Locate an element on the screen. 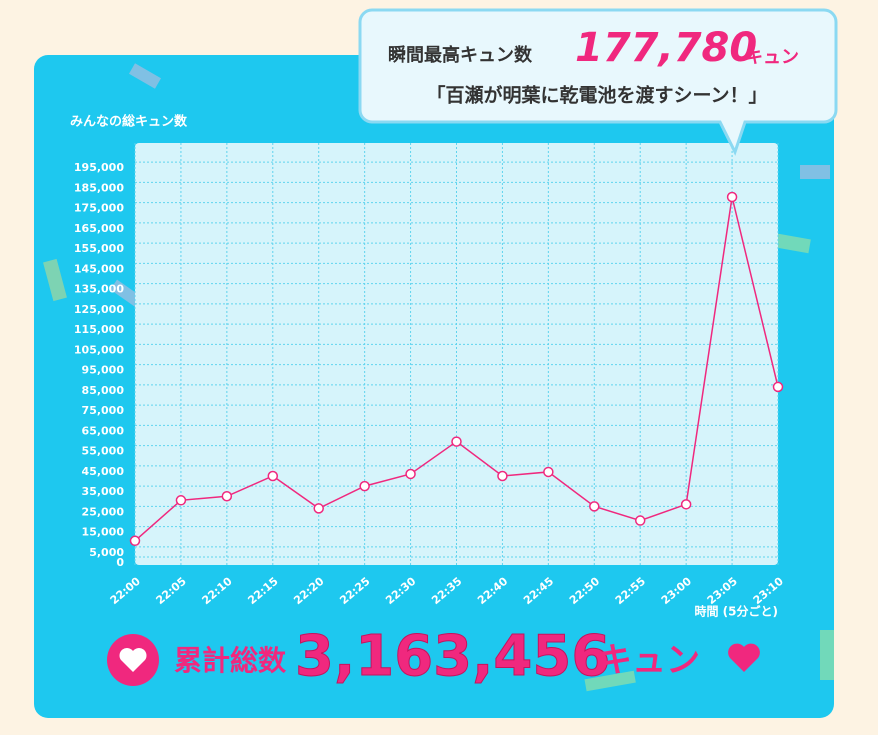 The height and width of the screenshot is (735, 878). peak-unit: キュン is located at coordinates (772, 57).